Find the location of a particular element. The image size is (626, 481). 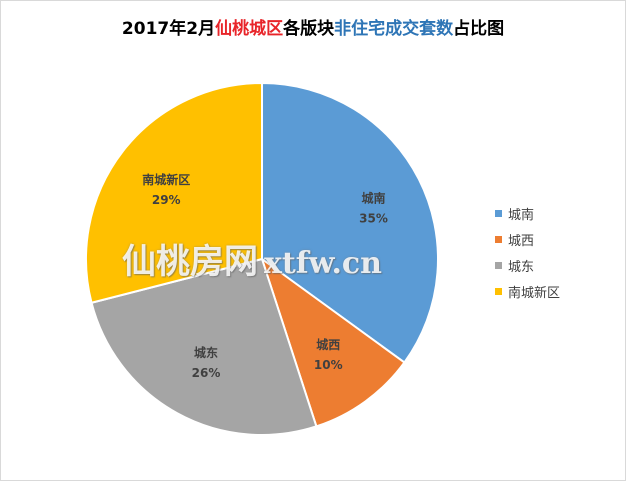

legend: 城南城西城东南城新区 is located at coordinates (527, 252).